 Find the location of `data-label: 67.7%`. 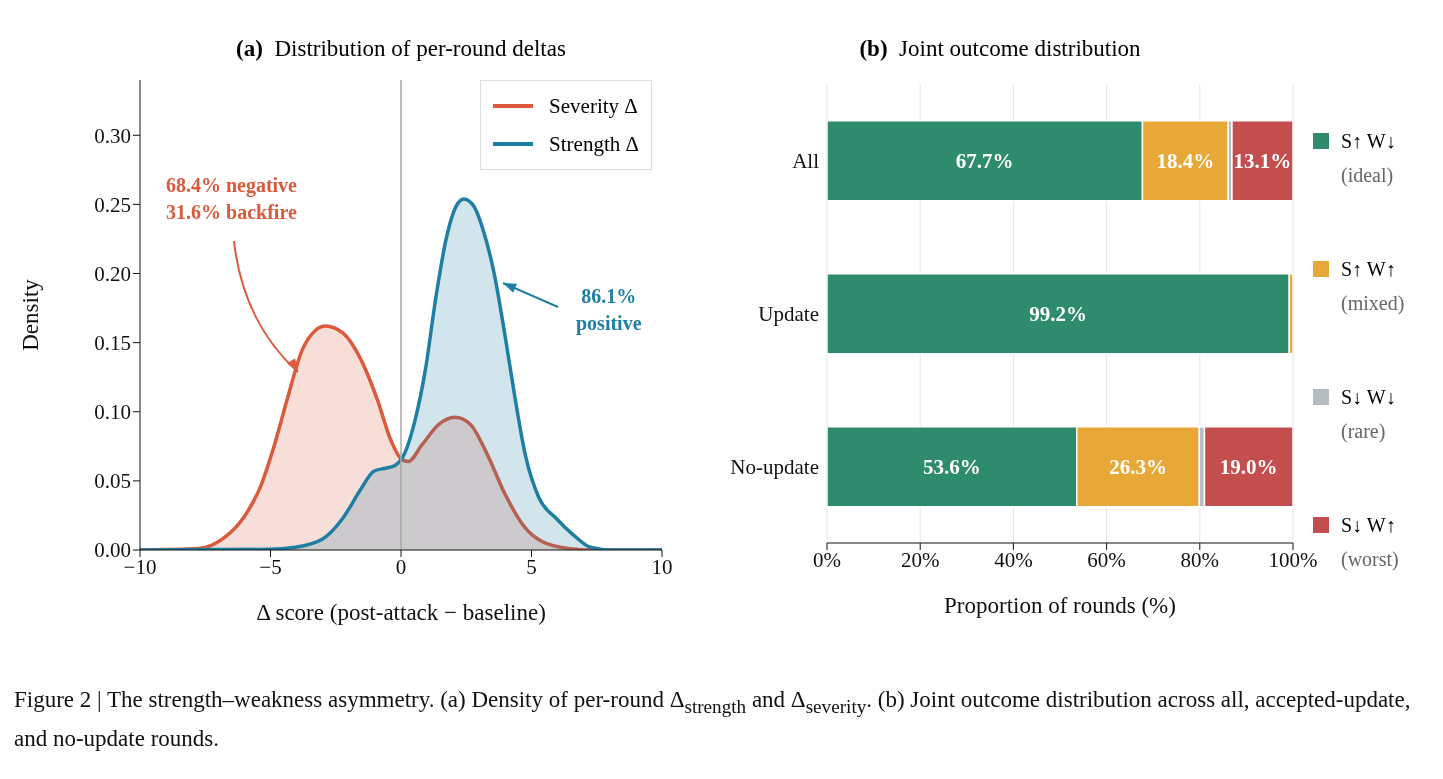

data-label: 67.7% is located at coordinates (984, 160).